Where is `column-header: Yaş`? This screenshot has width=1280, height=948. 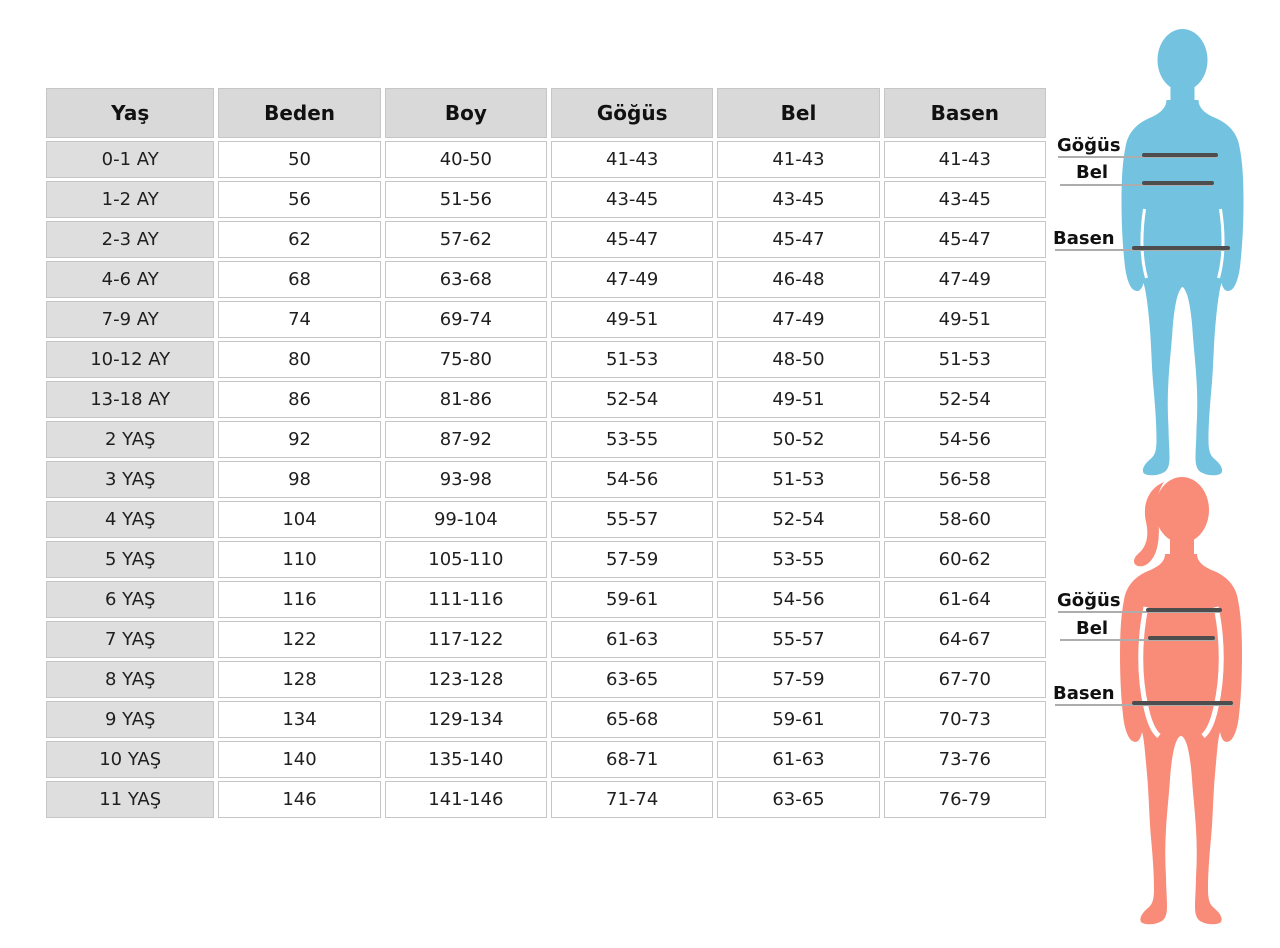 column-header: Yaş is located at coordinates (130, 113).